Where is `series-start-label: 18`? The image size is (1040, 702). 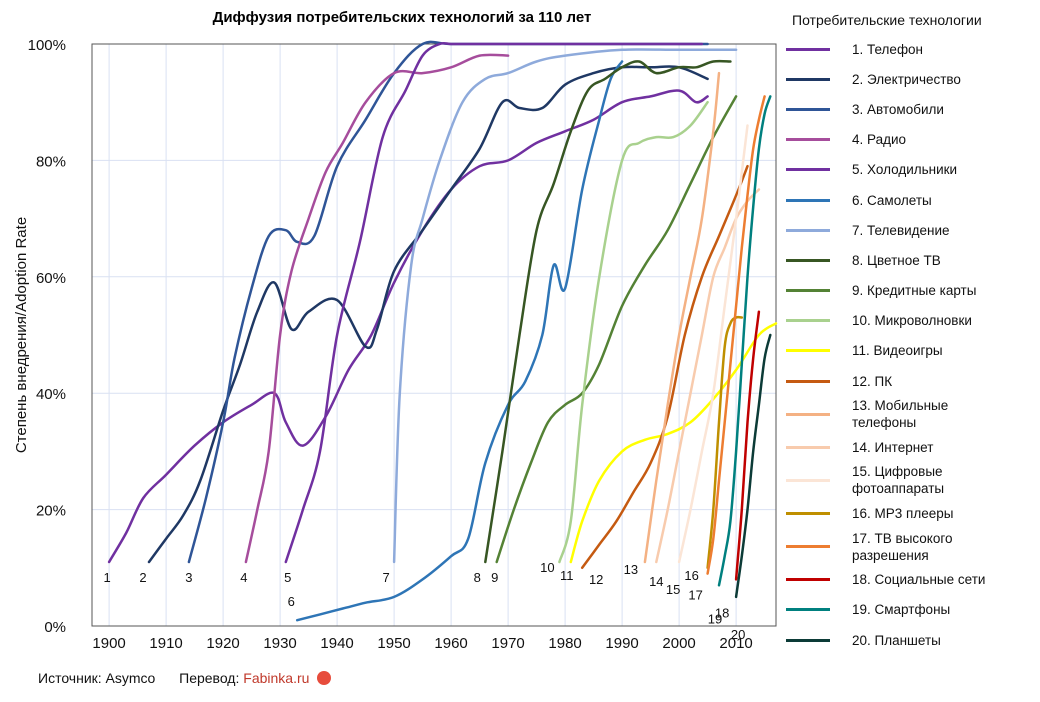 series-start-label: 18 is located at coordinates (722, 612).